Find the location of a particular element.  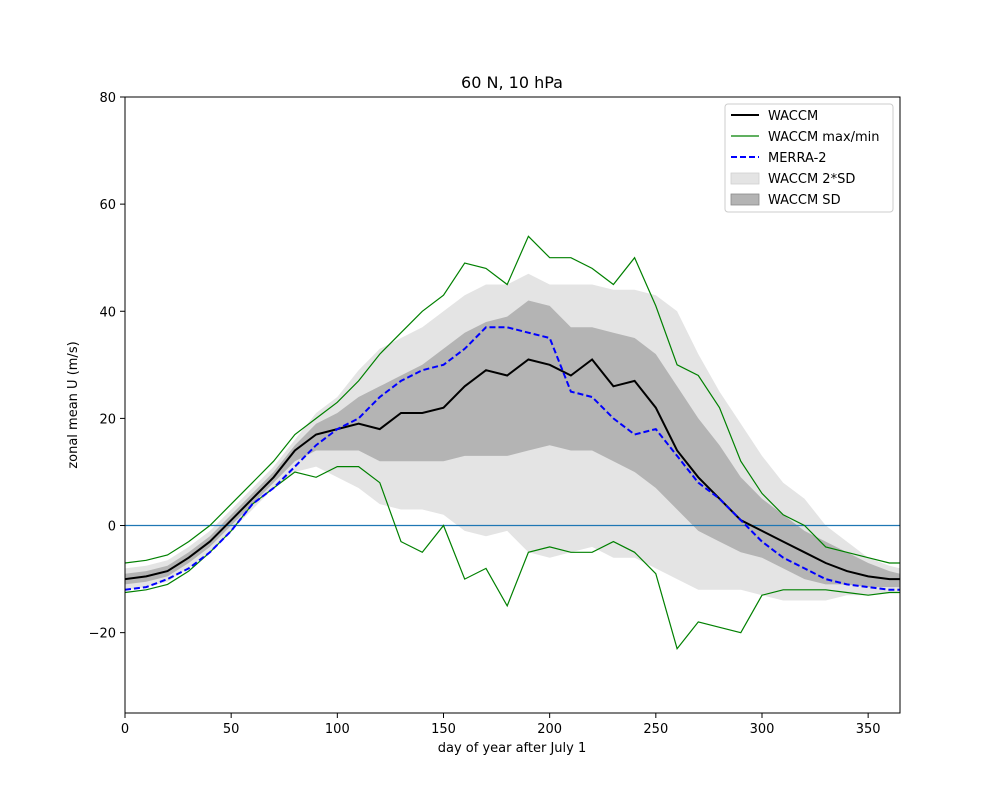

y-tick-label: 60 is located at coordinates (107, 205).